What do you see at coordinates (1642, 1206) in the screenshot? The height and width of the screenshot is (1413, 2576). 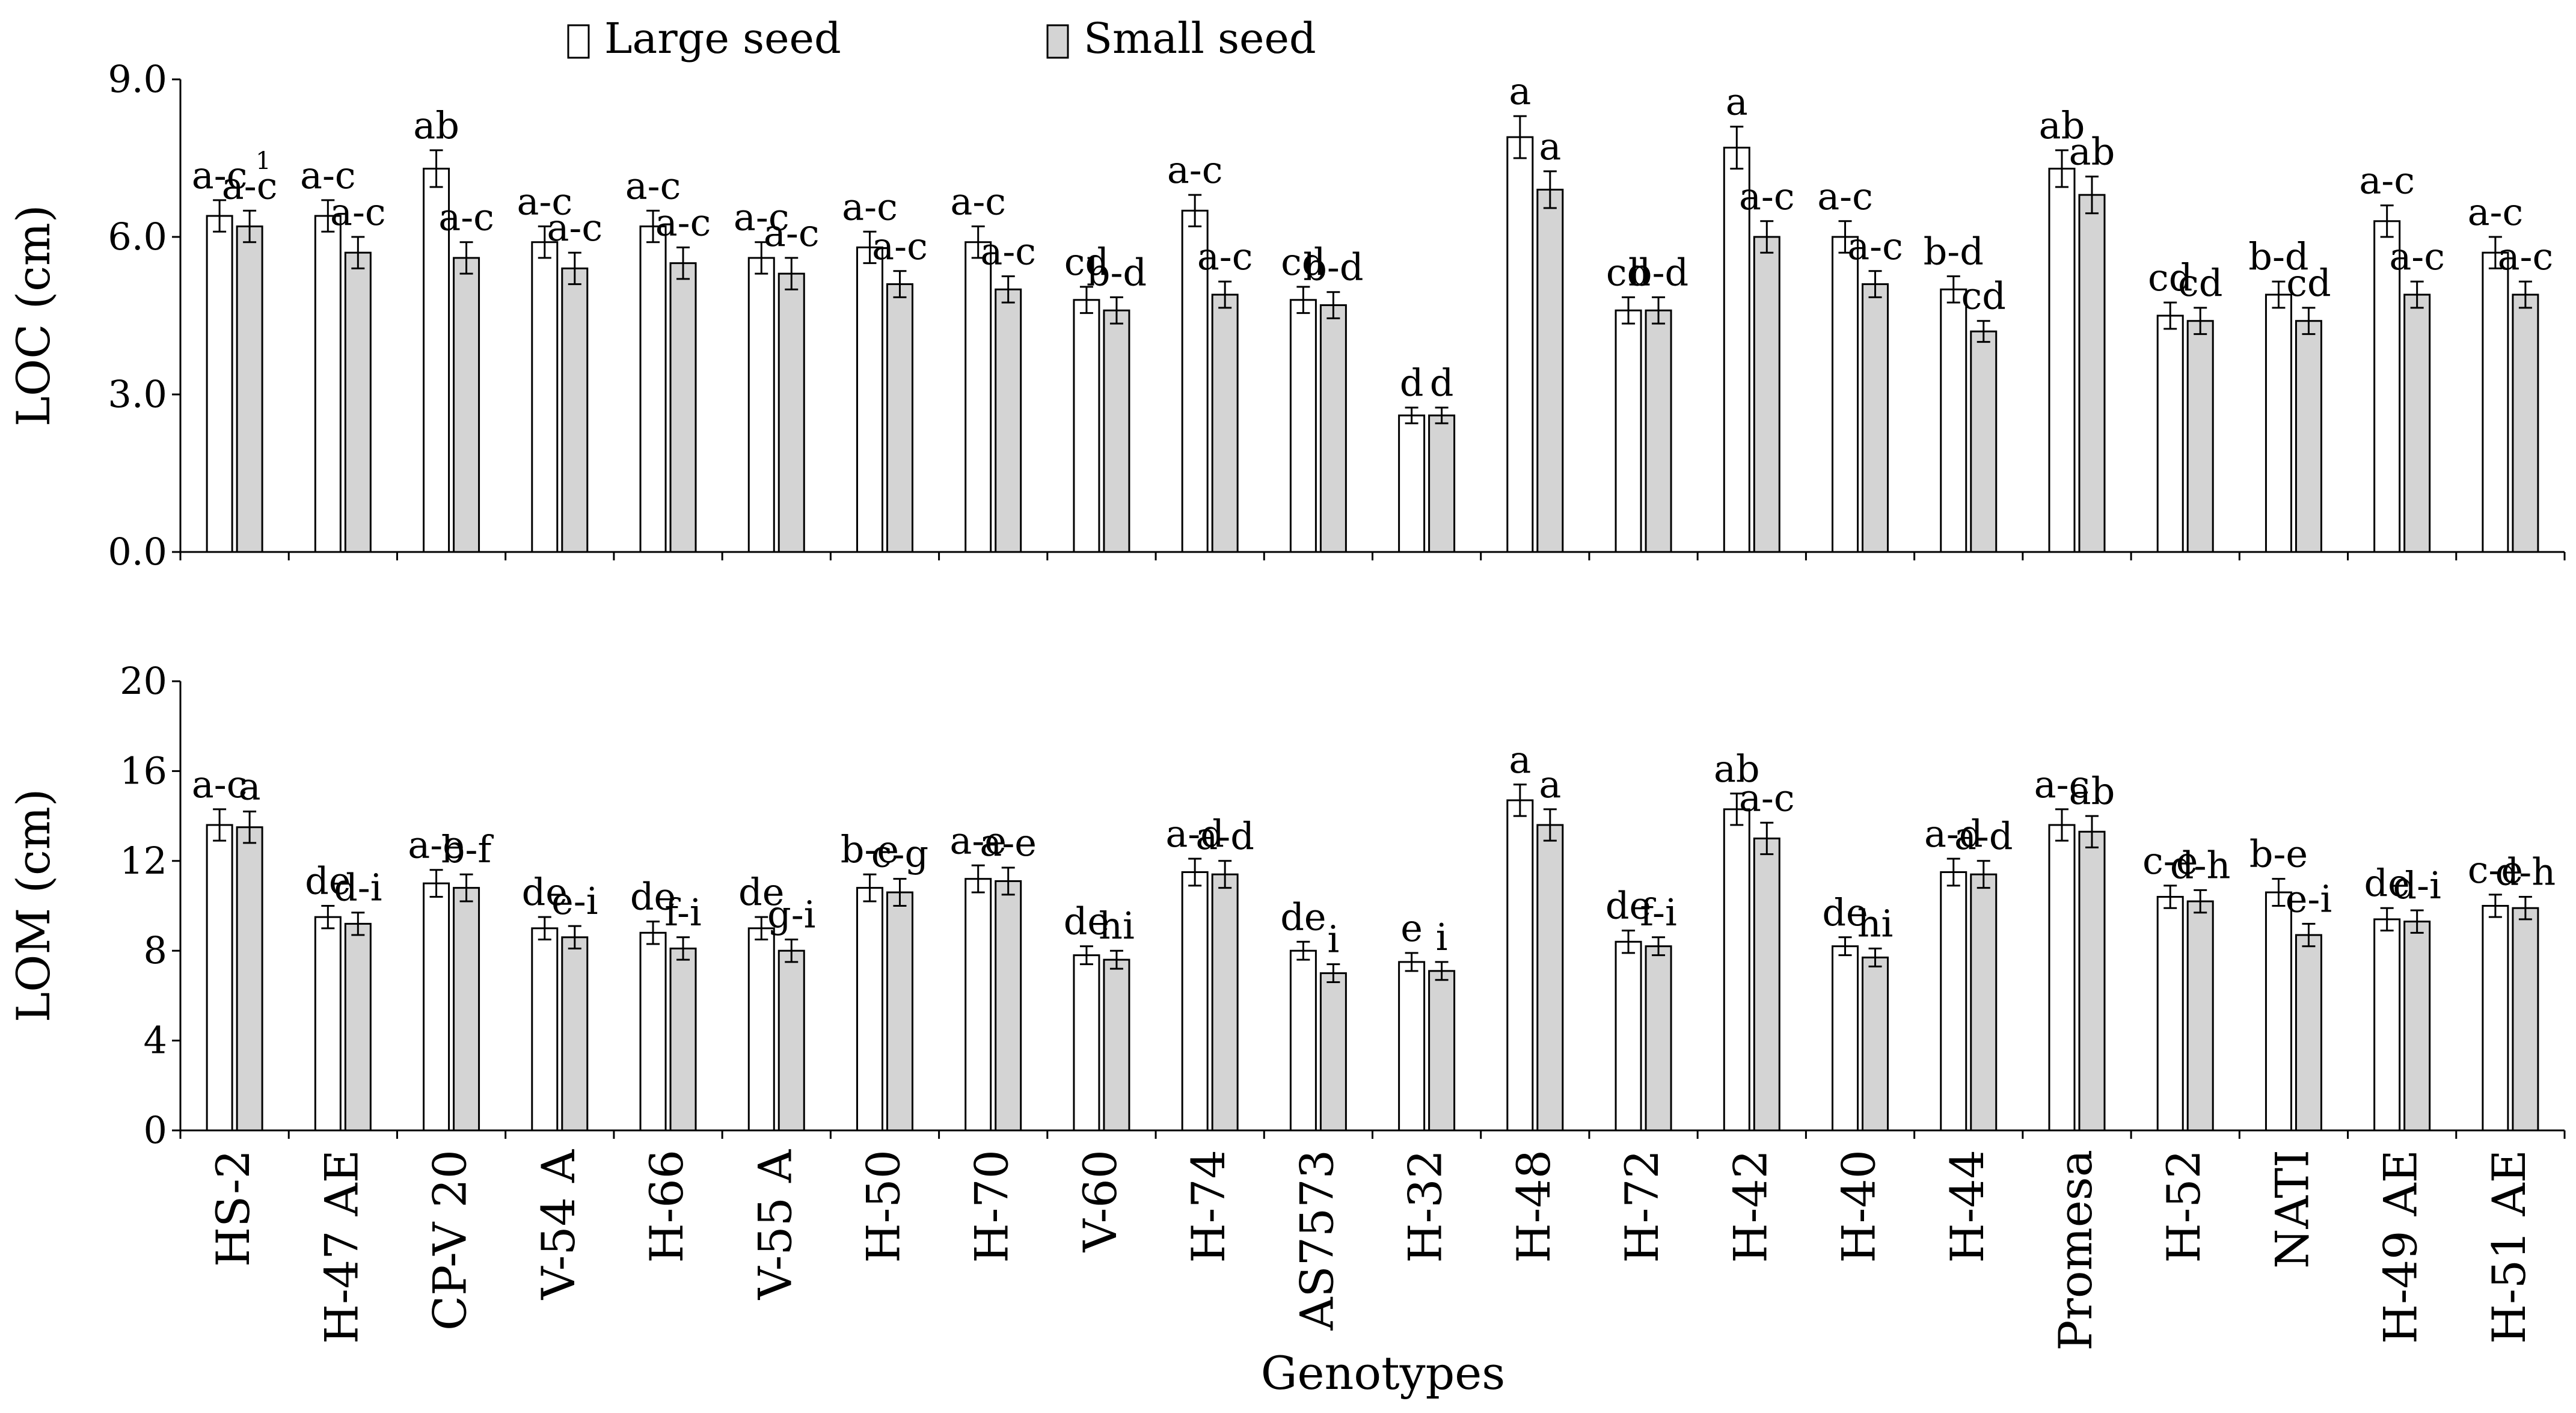 I see `x-category-label: H-72` at bounding box center [1642, 1206].